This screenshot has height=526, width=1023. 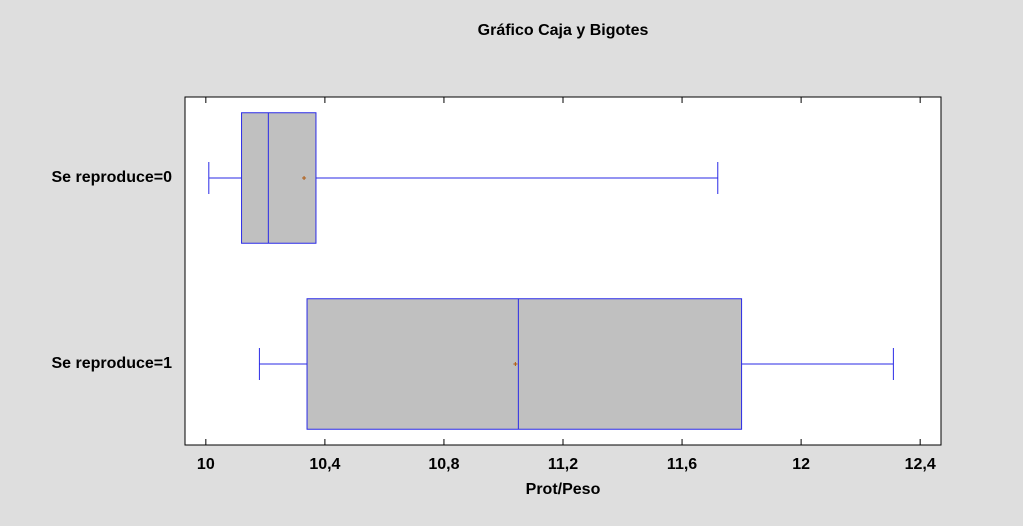 What do you see at coordinates (563, 30) in the screenshot?
I see `chart-title: Gráfico Caja y Bigotes` at bounding box center [563, 30].